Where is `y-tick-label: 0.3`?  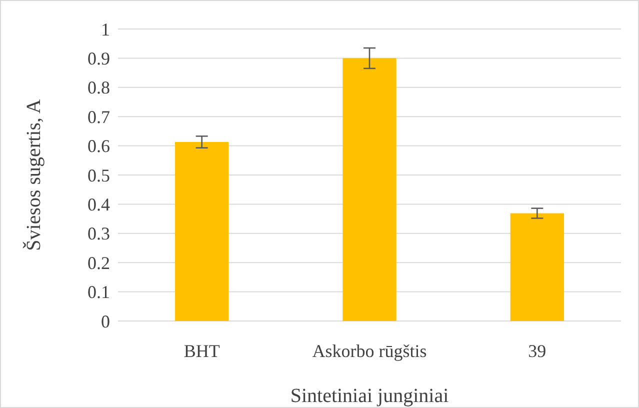 y-tick-label: 0.3 is located at coordinates (99, 234).